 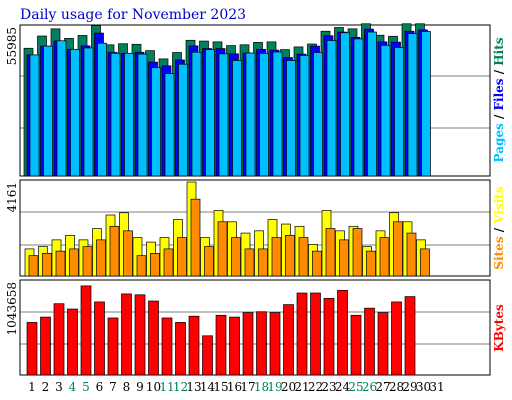 I want to click on legend: KBytes, so click(x=499, y=328).